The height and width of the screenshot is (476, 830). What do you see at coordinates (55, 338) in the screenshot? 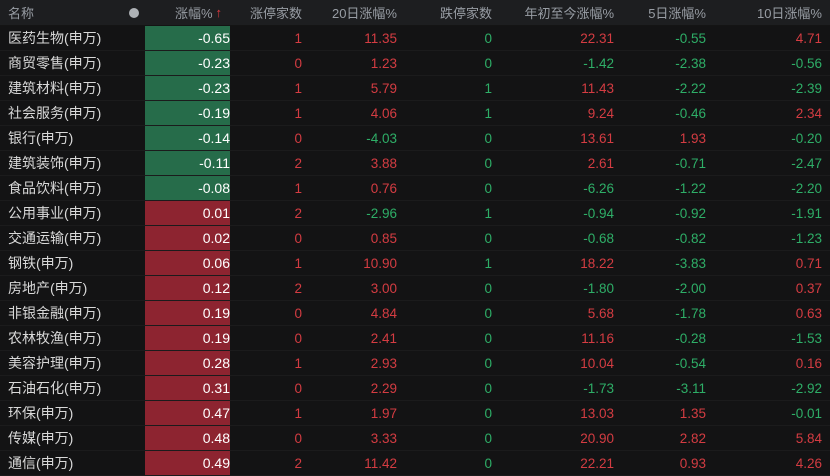
I see `sector-name: 农林牧渔(申万)` at bounding box center [55, 338].